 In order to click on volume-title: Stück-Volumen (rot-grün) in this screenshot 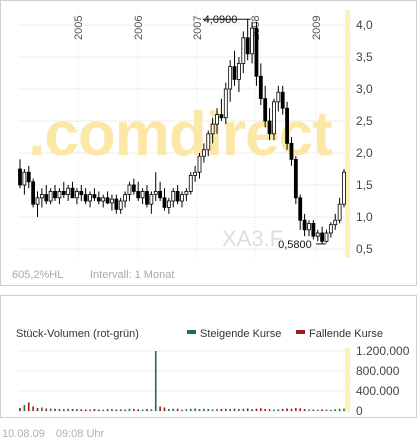, I will do `click(77, 334)`.